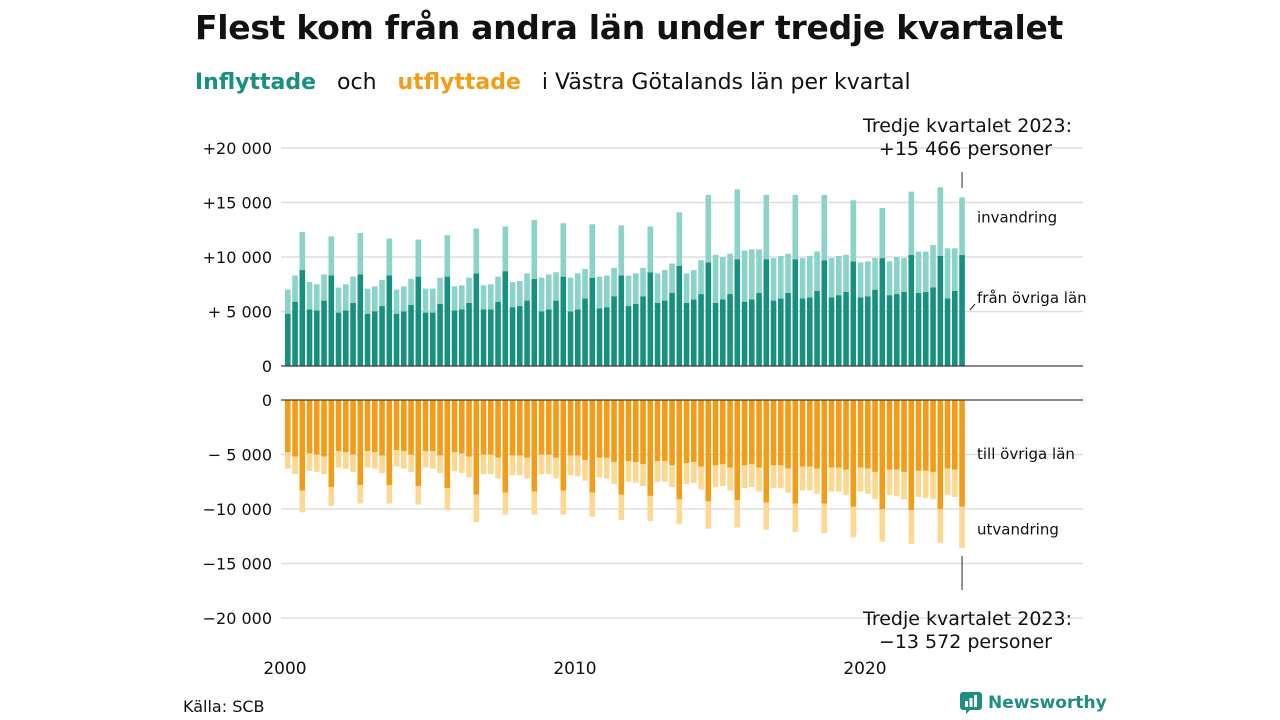 The image size is (1280, 720). What do you see at coordinates (967, 126) in the screenshot?
I see `annotation-top-line1: Tredje kvartalet 2023:` at bounding box center [967, 126].